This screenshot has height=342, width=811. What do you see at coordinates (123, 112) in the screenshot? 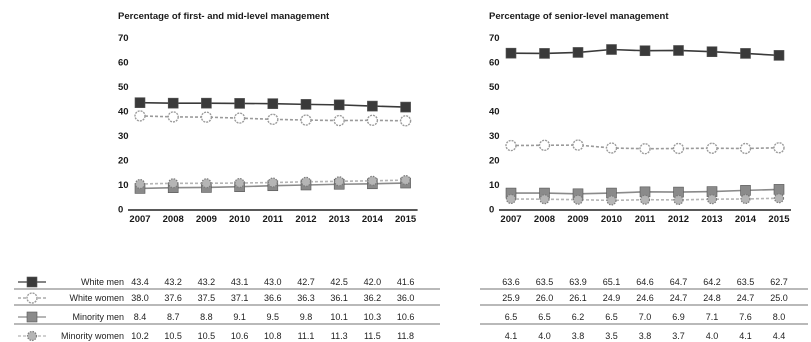
I see `y-tick-label: 40` at bounding box center [123, 112].